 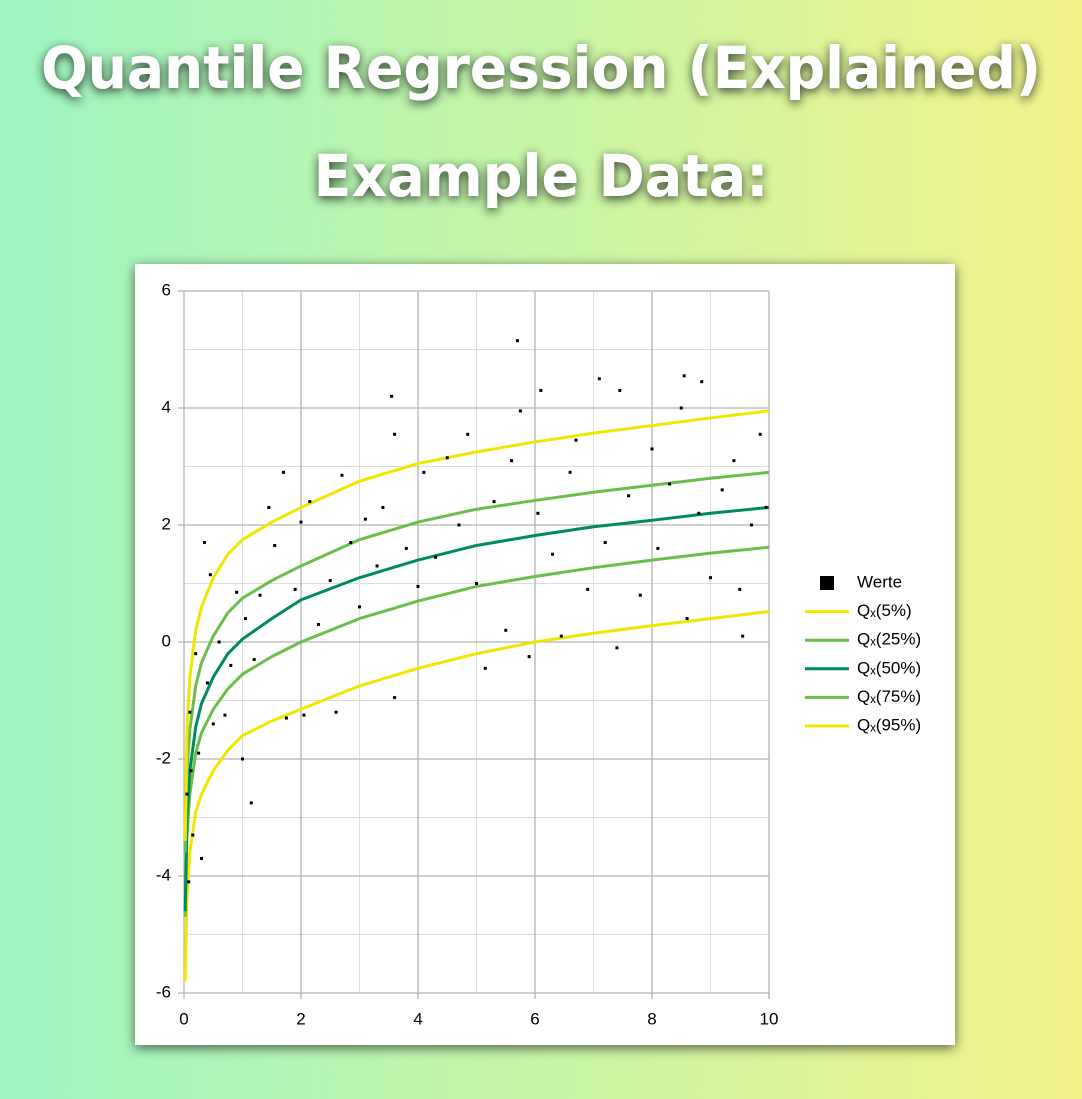 What do you see at coordinates (166, 289) in the screenshot?
I see `y-tick-label: 6` at bounding box center [166, 289].